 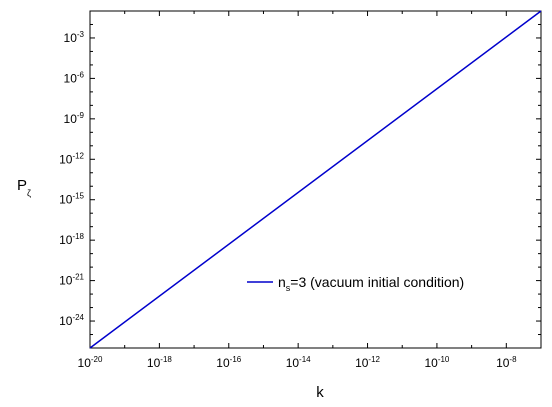 What do you see at coordinates (71, 158) in the screenshot?
I see `y-tick-label: 10⁻¹²` at bounding box center [71, 158].